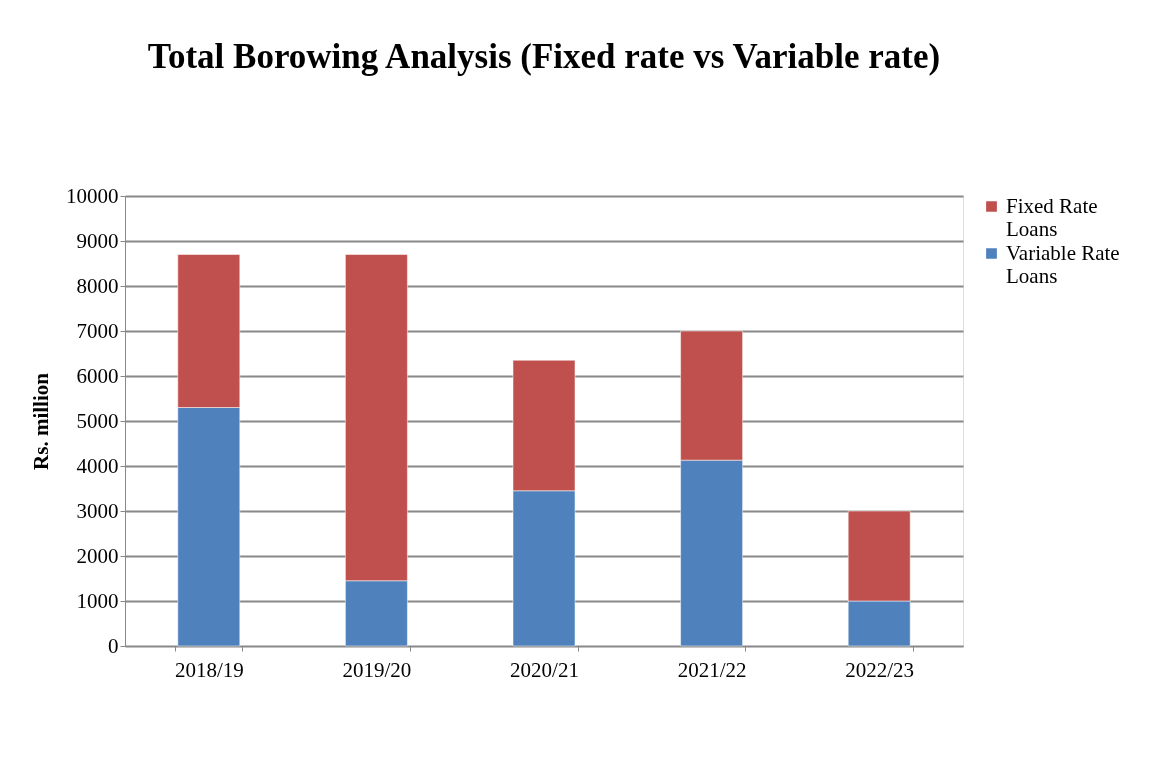  I want to click on y-tick-label: 4000, so click(97, 465).